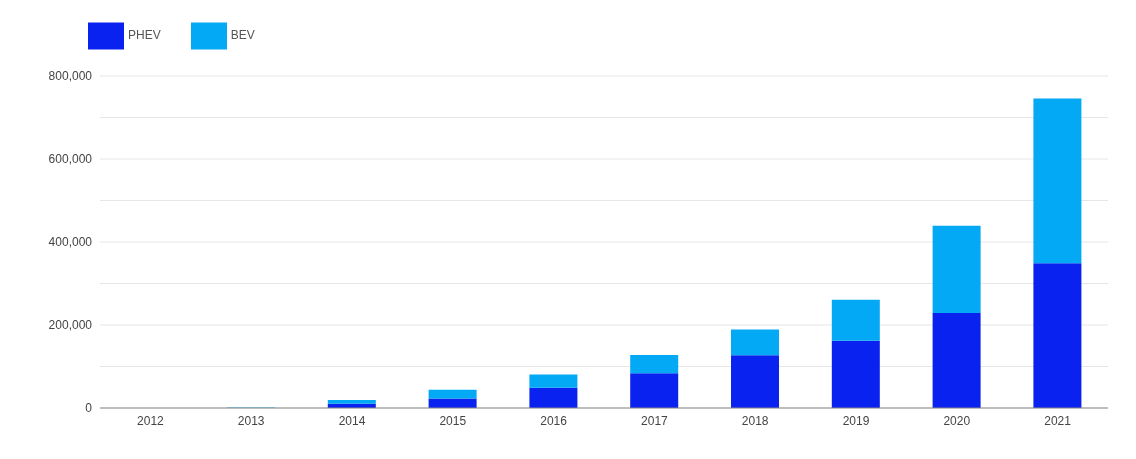 This screenshot has height=459, width=1136. What do you see at coordinates (1058, 420) in the screenshot?
I see `x-tick-label: 2021` at bounding box center [1058, 420].